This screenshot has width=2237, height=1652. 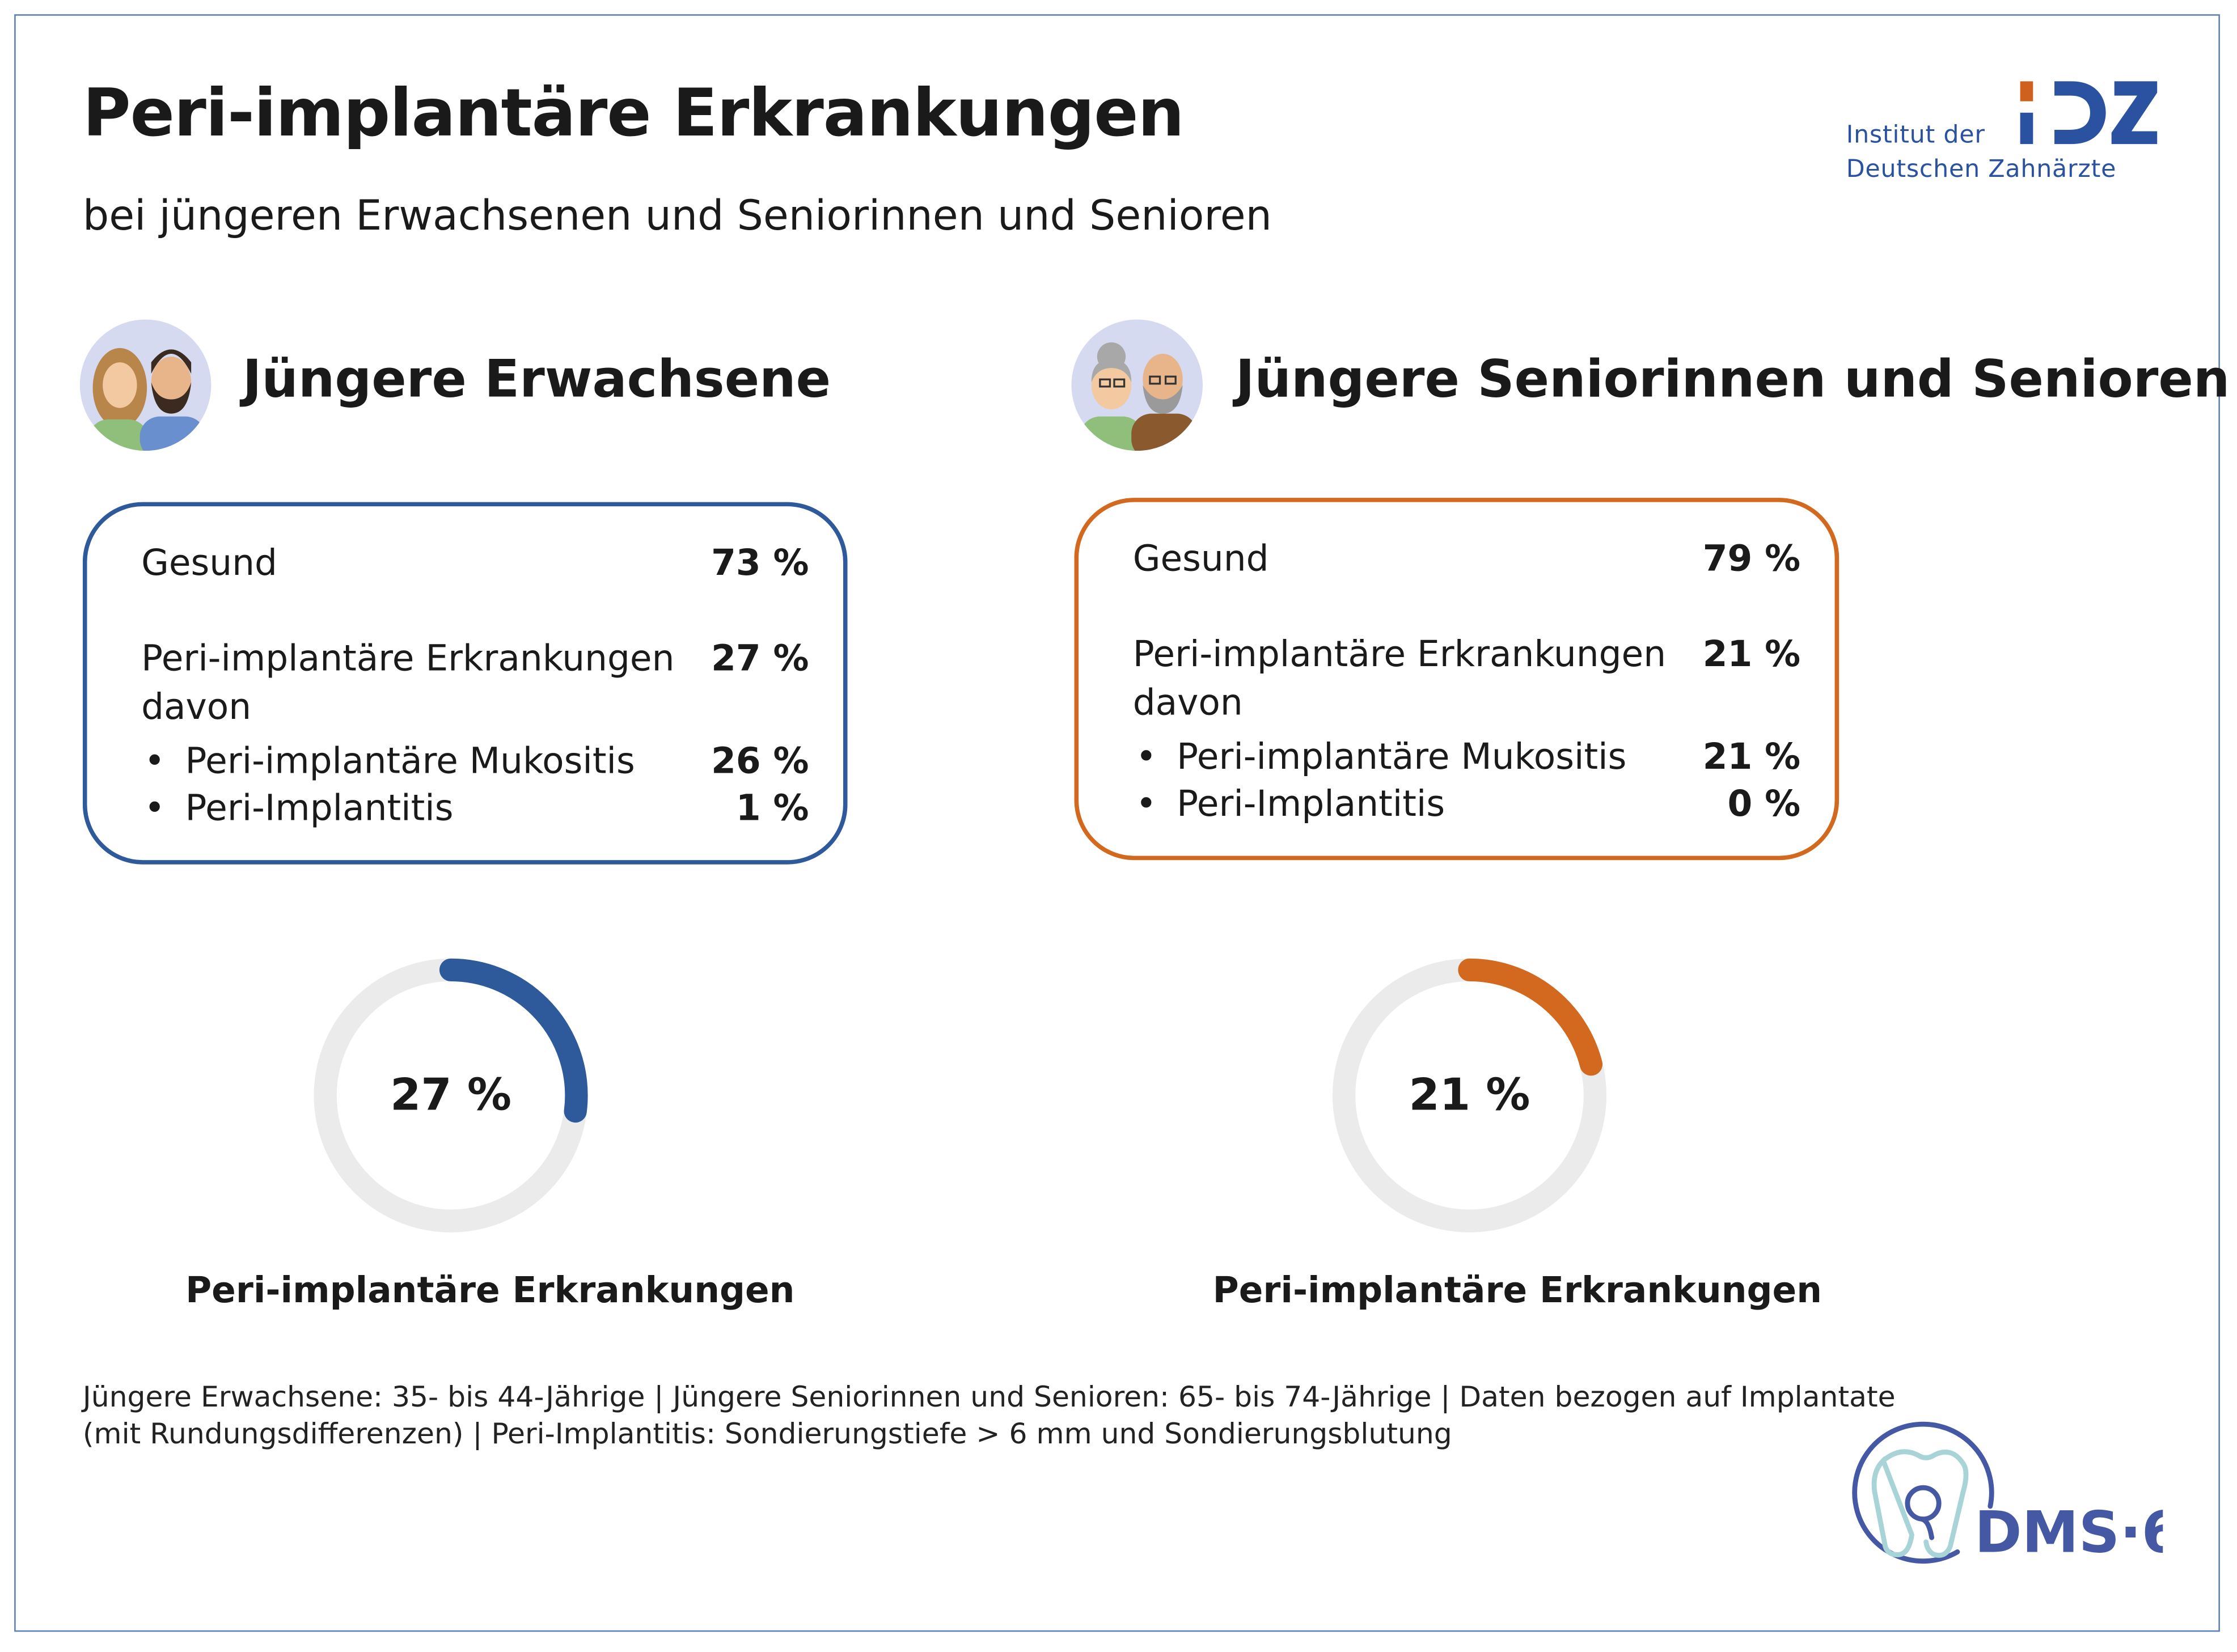 I want to click on donut-young-adults: 27 %, so click(x=450, y=1095).